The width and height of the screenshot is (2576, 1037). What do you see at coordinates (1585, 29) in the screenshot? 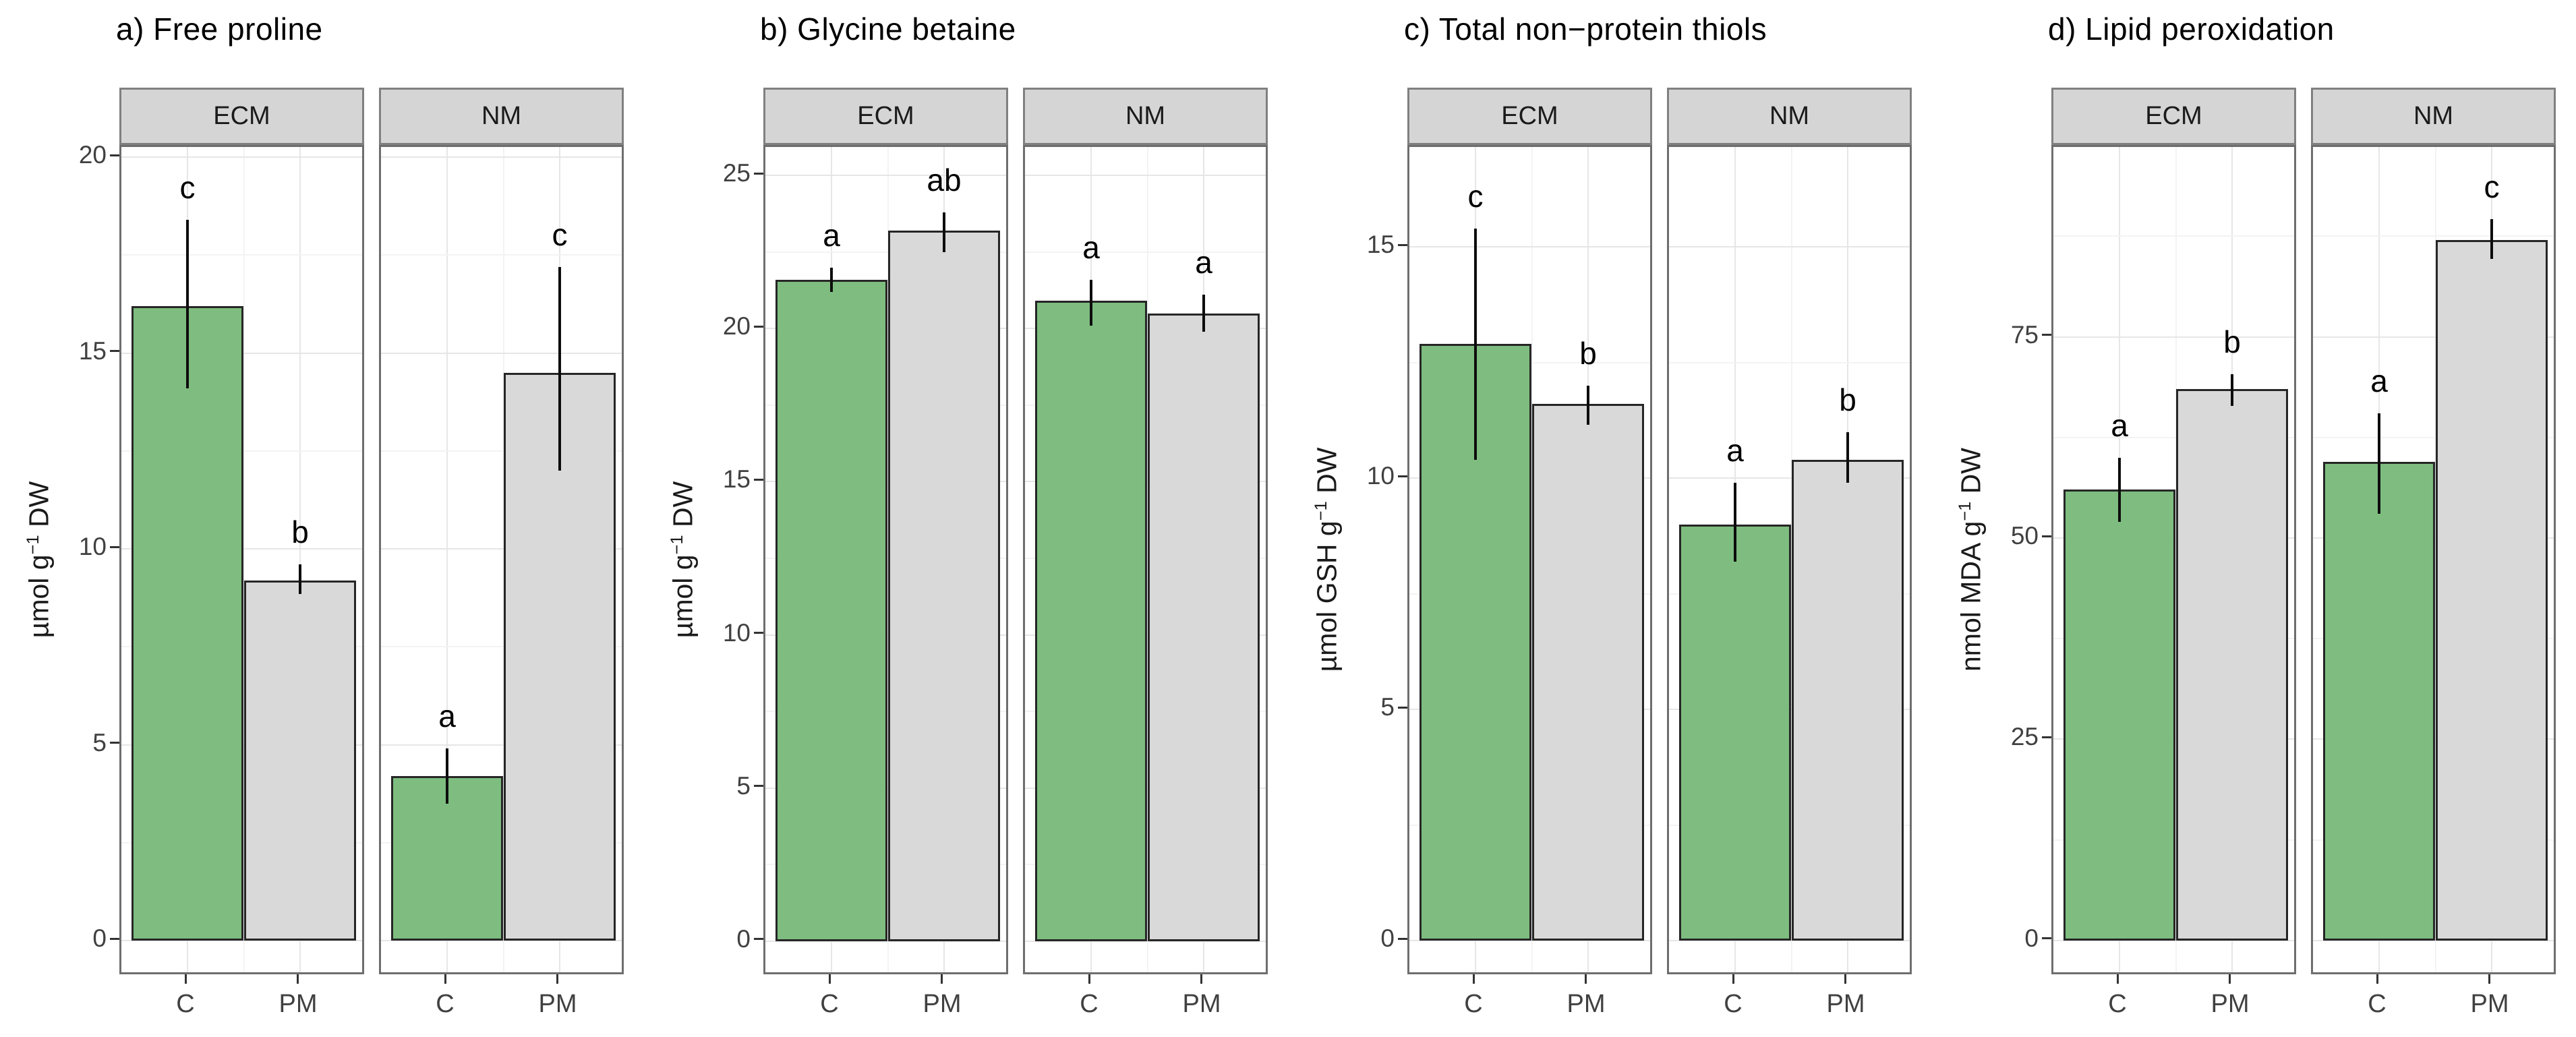
I see `panel-title: c) Total non−protein thiols` at bounding box center [1585, 29].